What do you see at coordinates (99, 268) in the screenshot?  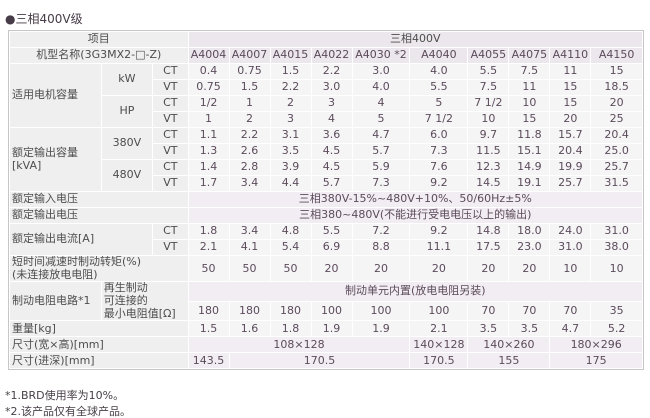 I see `row-label: 短时间减速时制动转矩(%) (未连接放电电阻)` at bounding box center [99, 268].